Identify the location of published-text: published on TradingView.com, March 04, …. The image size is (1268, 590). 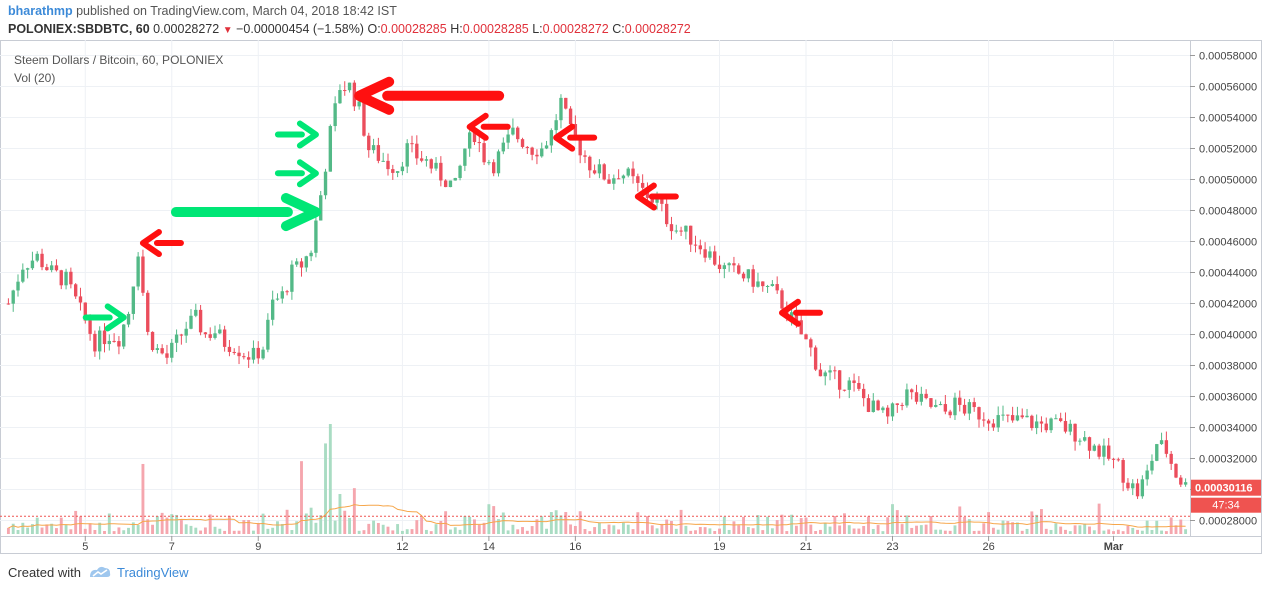
(236, 11).